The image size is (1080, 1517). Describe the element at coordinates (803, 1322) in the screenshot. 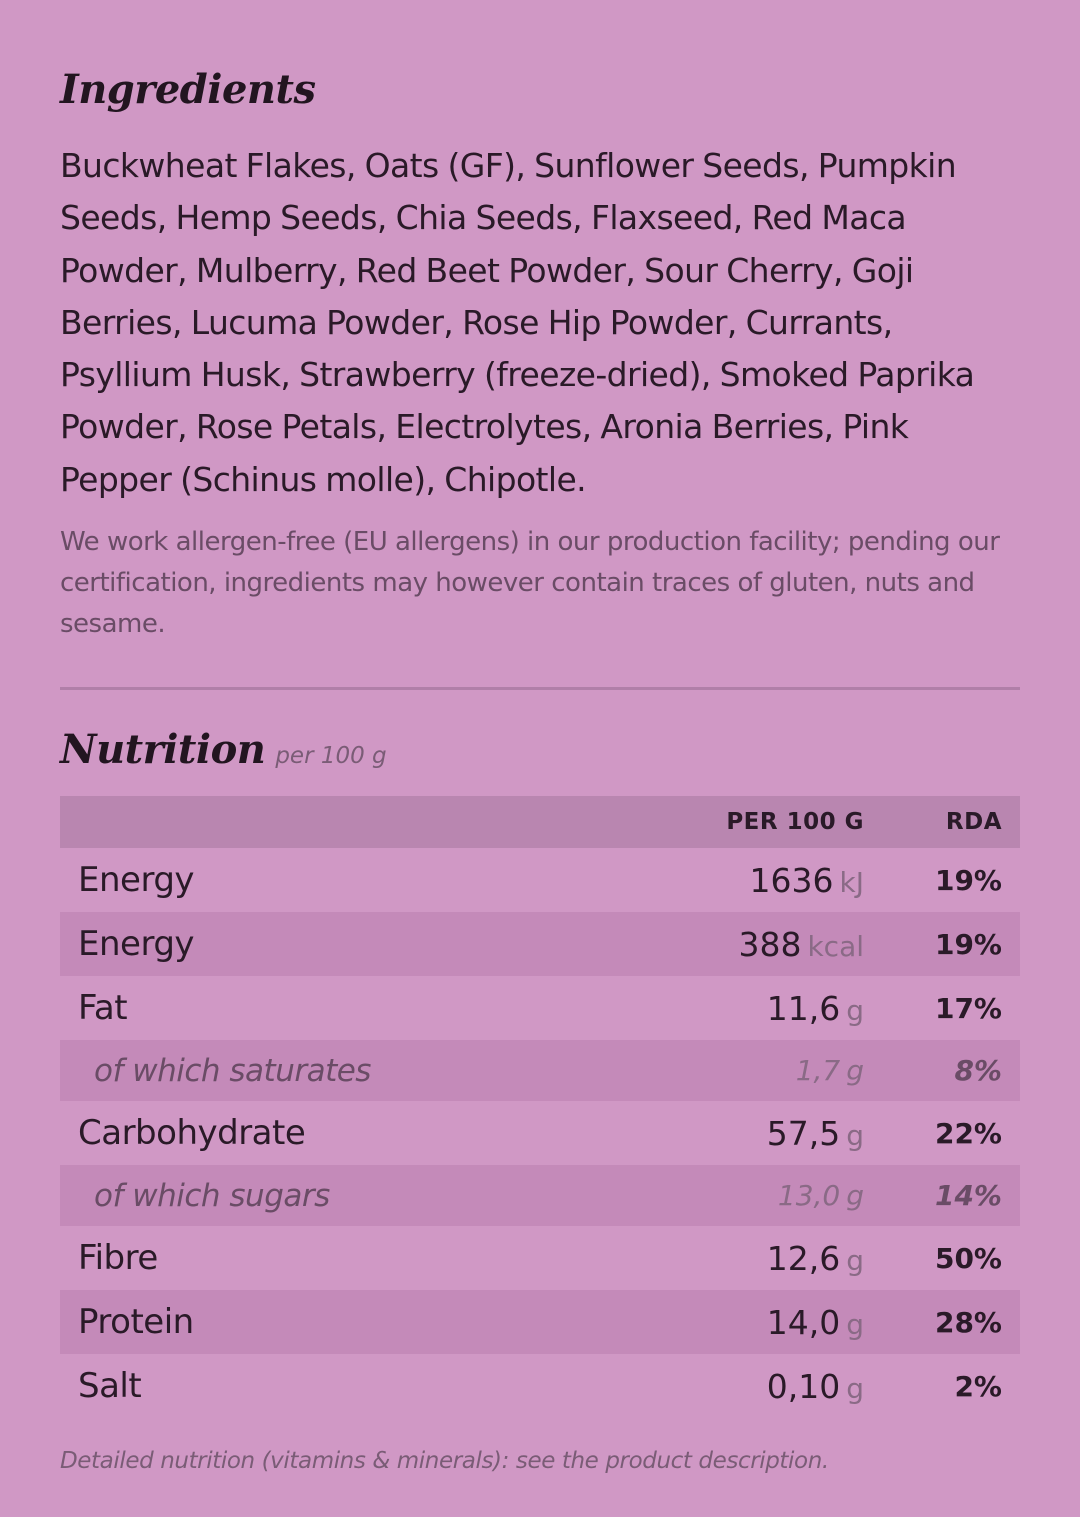

I see `value-number: 14,0` at that location.